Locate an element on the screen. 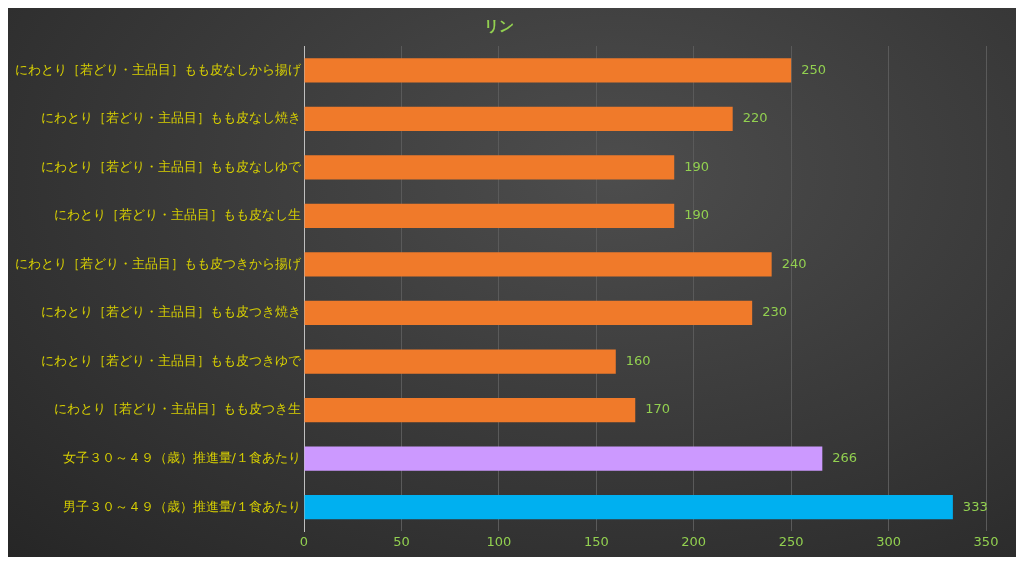 Image resolution: width=1024 pixels, height=565 pixels. y-tick-label: にわとり［若どり・主品目］もも皮なしから揚げ is located at coordinates (158, 69).